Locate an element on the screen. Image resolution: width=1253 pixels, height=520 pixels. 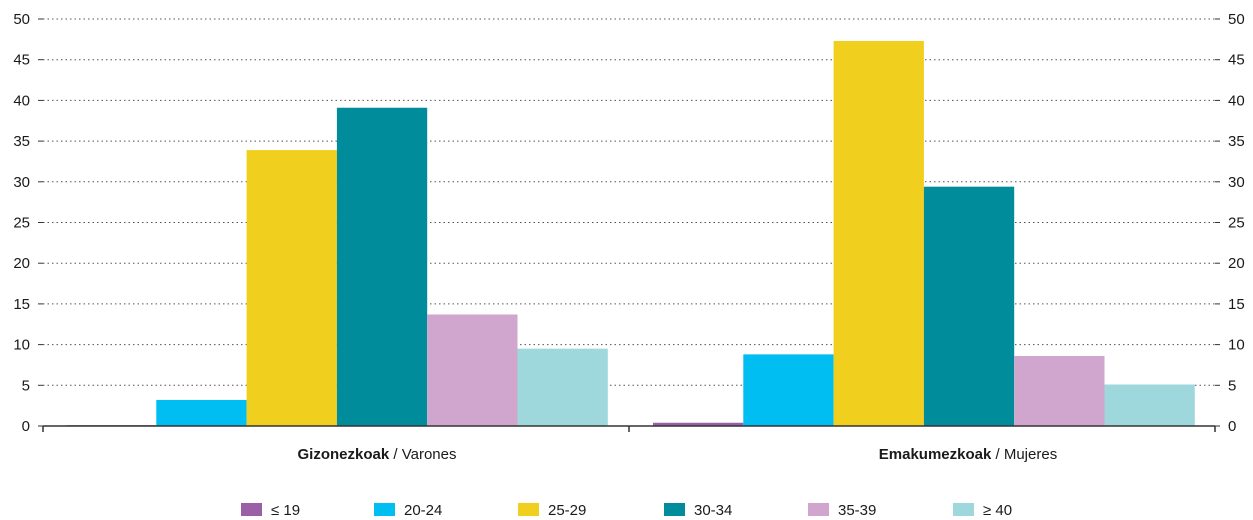
y-axis-right: 0 5 10 15 20 25 30 35 40 45 50 is located at coordinates (1230, 223).